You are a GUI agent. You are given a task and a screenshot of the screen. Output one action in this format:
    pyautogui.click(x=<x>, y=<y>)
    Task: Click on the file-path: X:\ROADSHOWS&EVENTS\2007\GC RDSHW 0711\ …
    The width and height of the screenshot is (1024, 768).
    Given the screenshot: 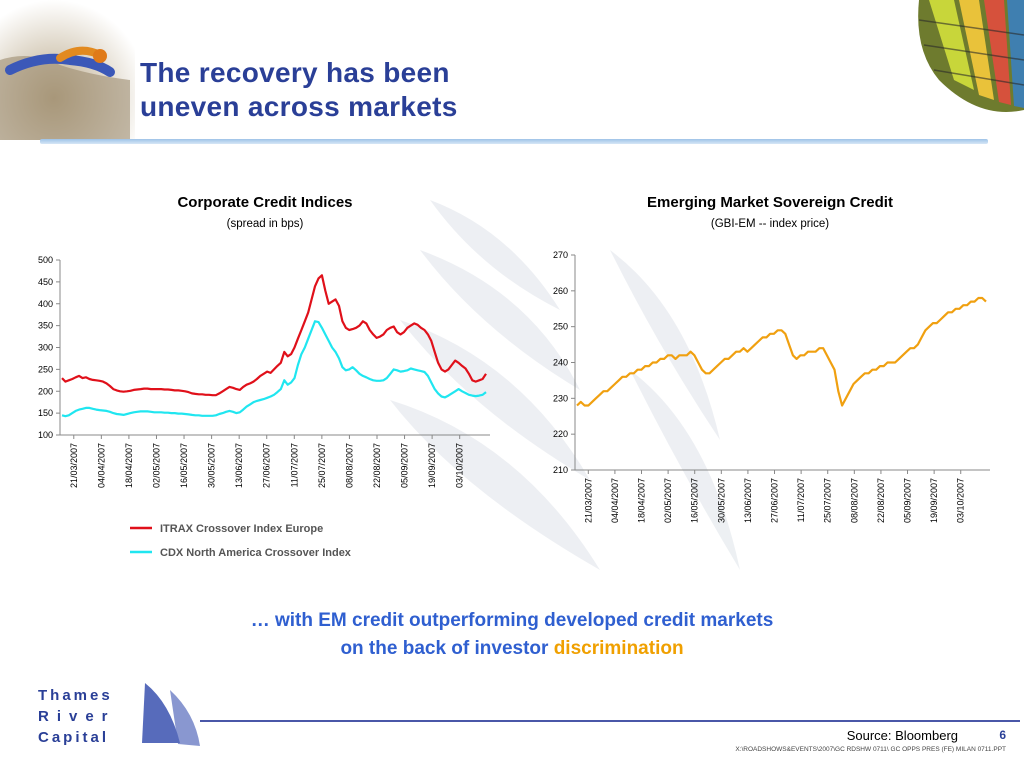 What is the action you would take?
    pyautogui.click(x=870, y=749)
    